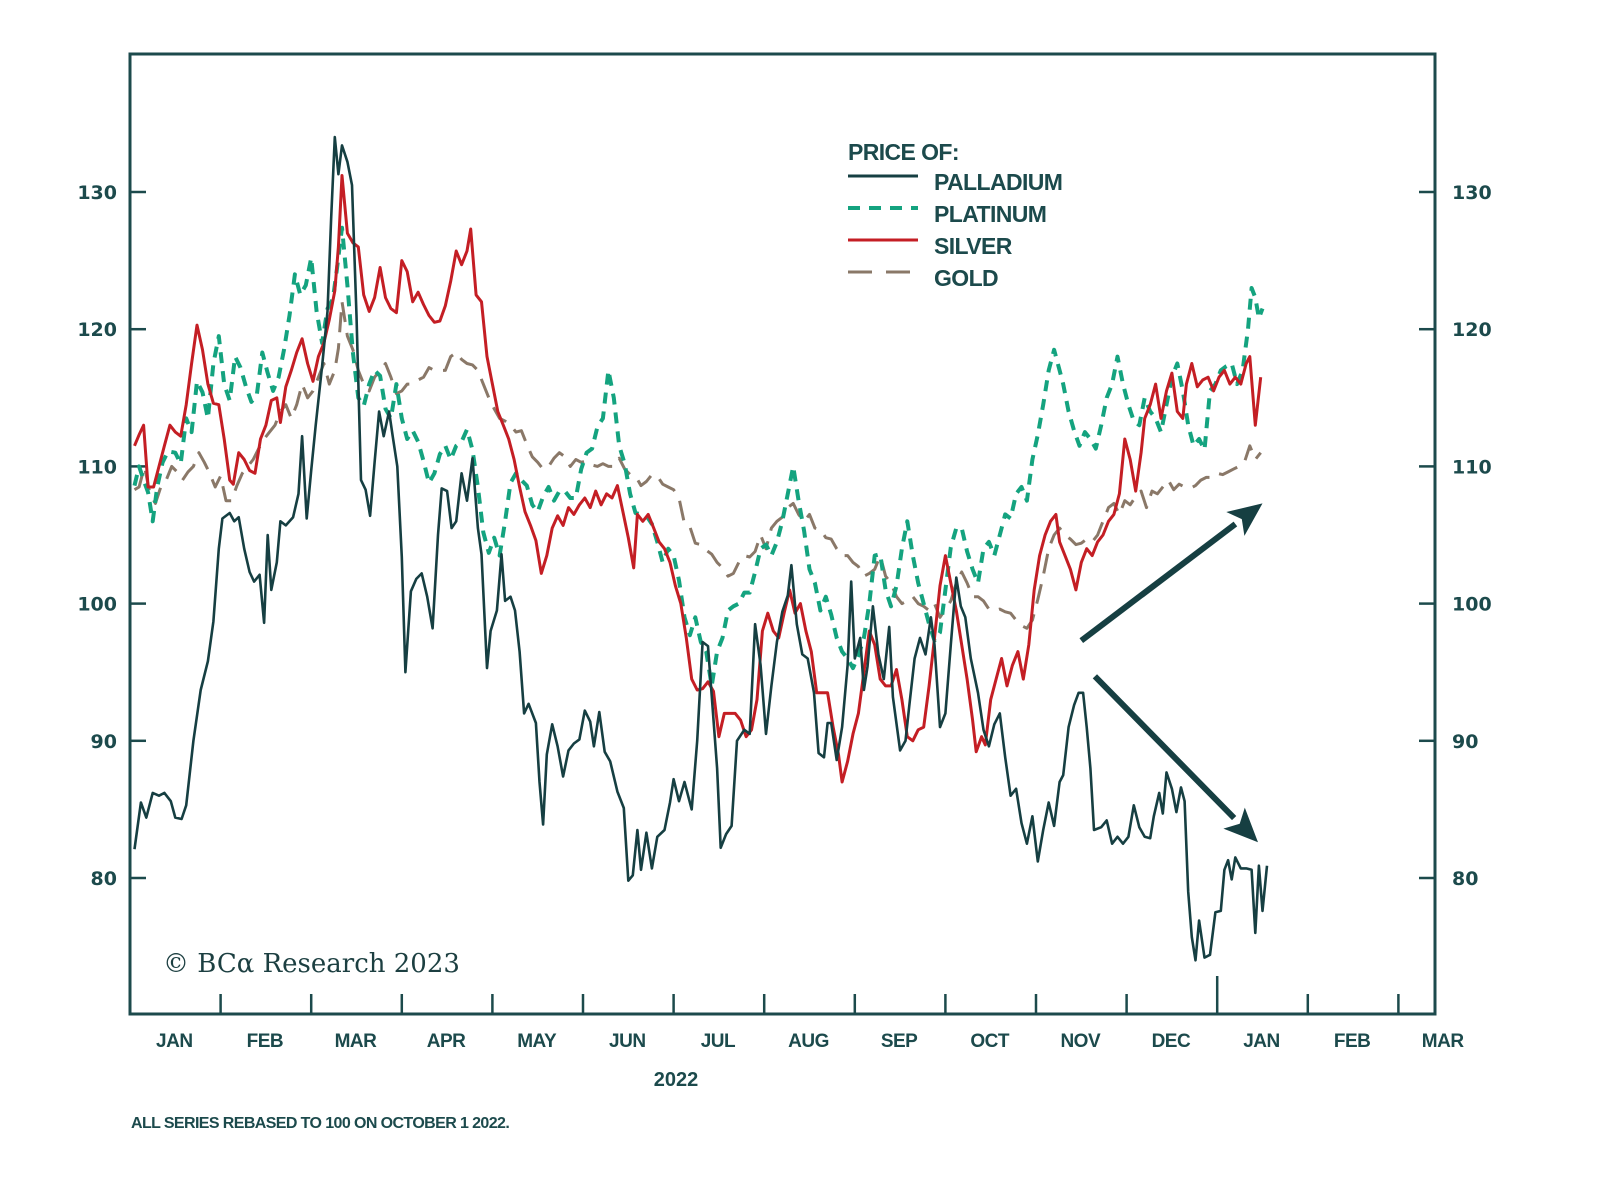 The width and height of the screenshot is (1600, 1177). What do you see at coordinates (1465, 879) in the screenshot?
I see `y-tick-label-right: 80` at bounding box center [1465, 879].